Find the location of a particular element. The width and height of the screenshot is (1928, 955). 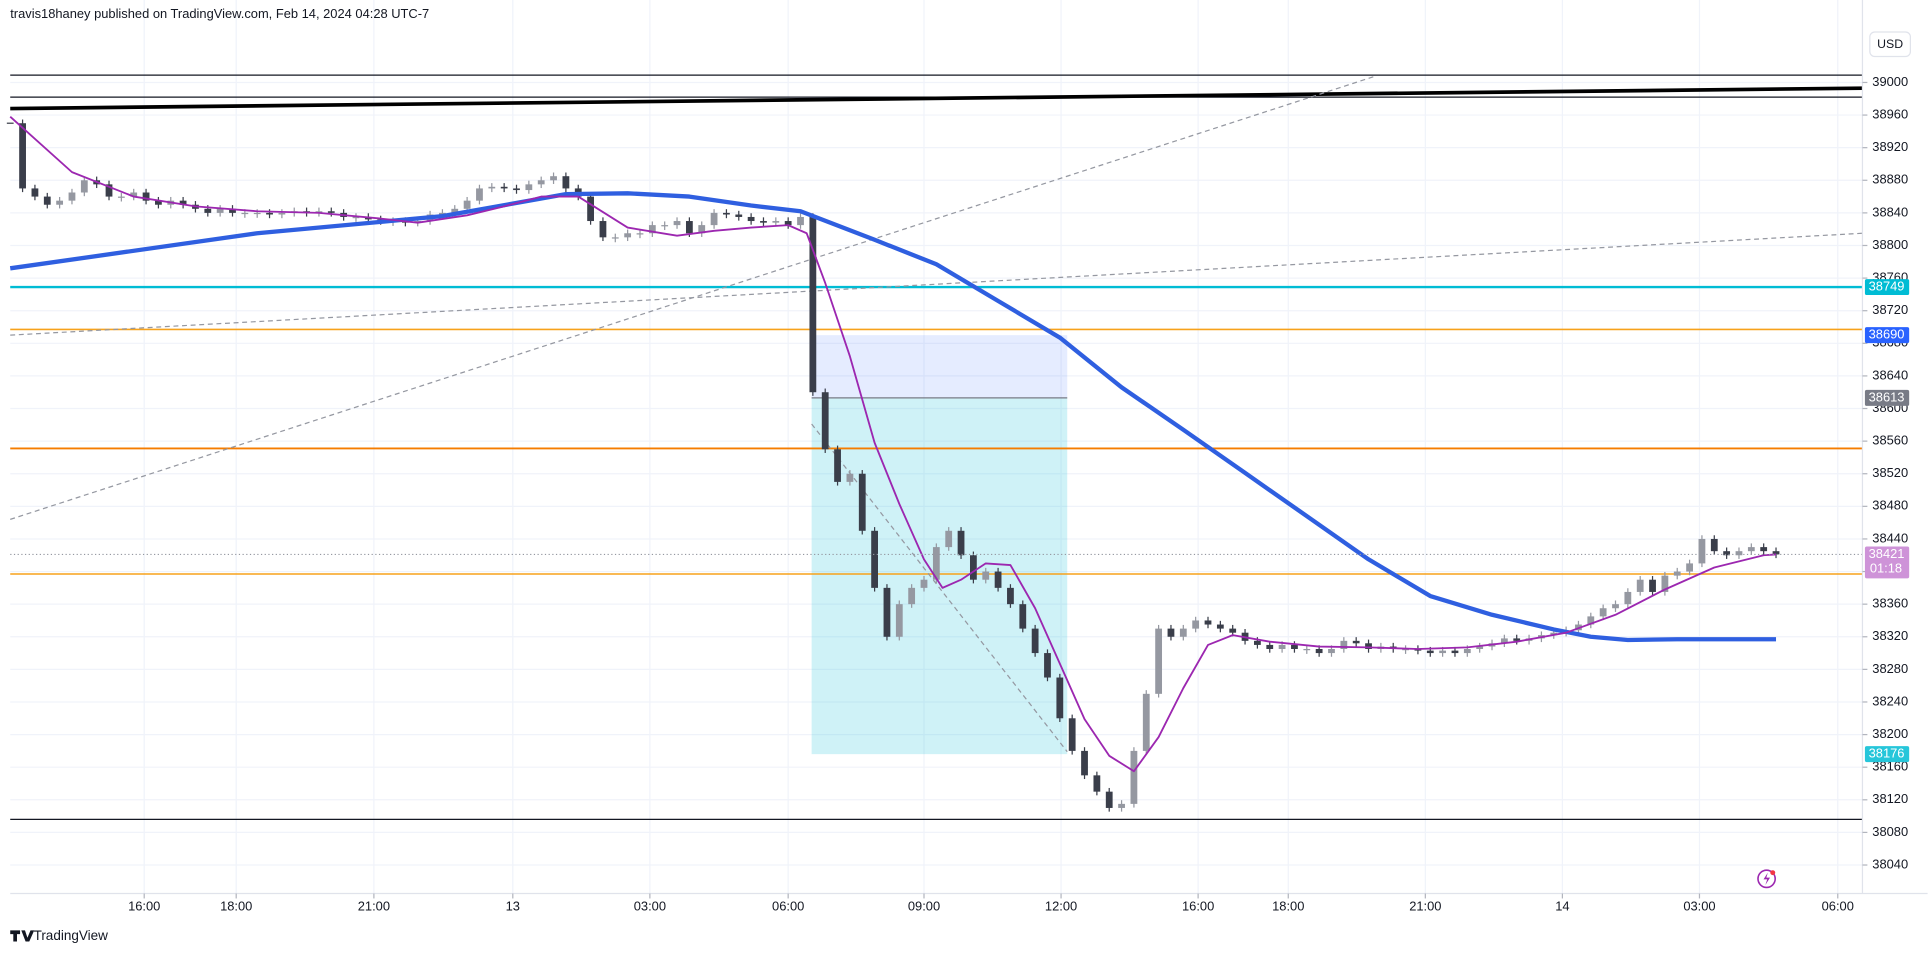

brand-logo is located at coordinates (22, 936).